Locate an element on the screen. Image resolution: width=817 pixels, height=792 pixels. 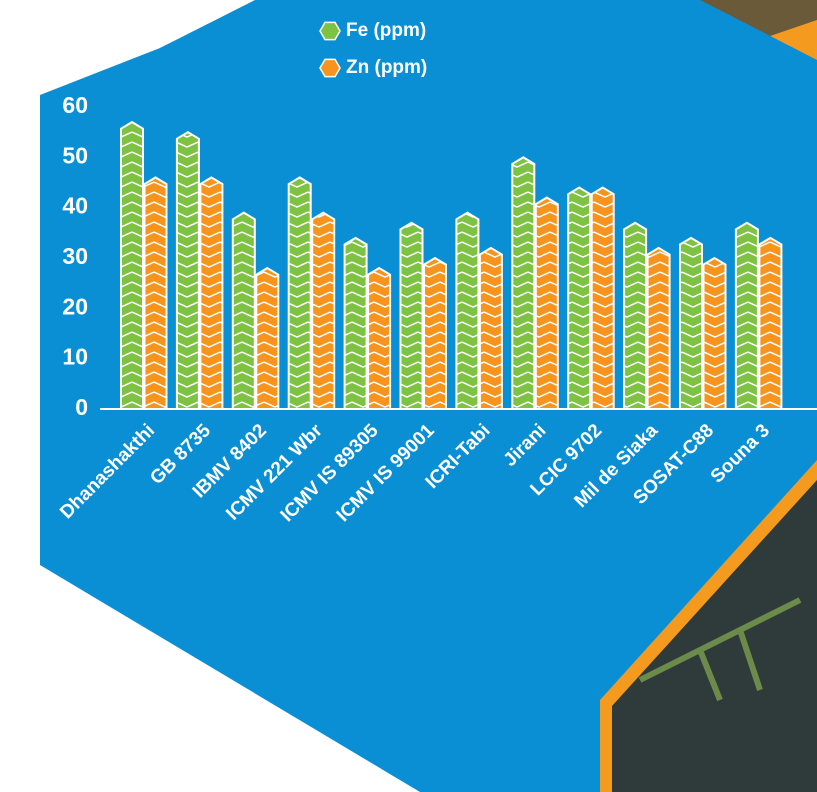
photo is located at coordinates (714, 636).